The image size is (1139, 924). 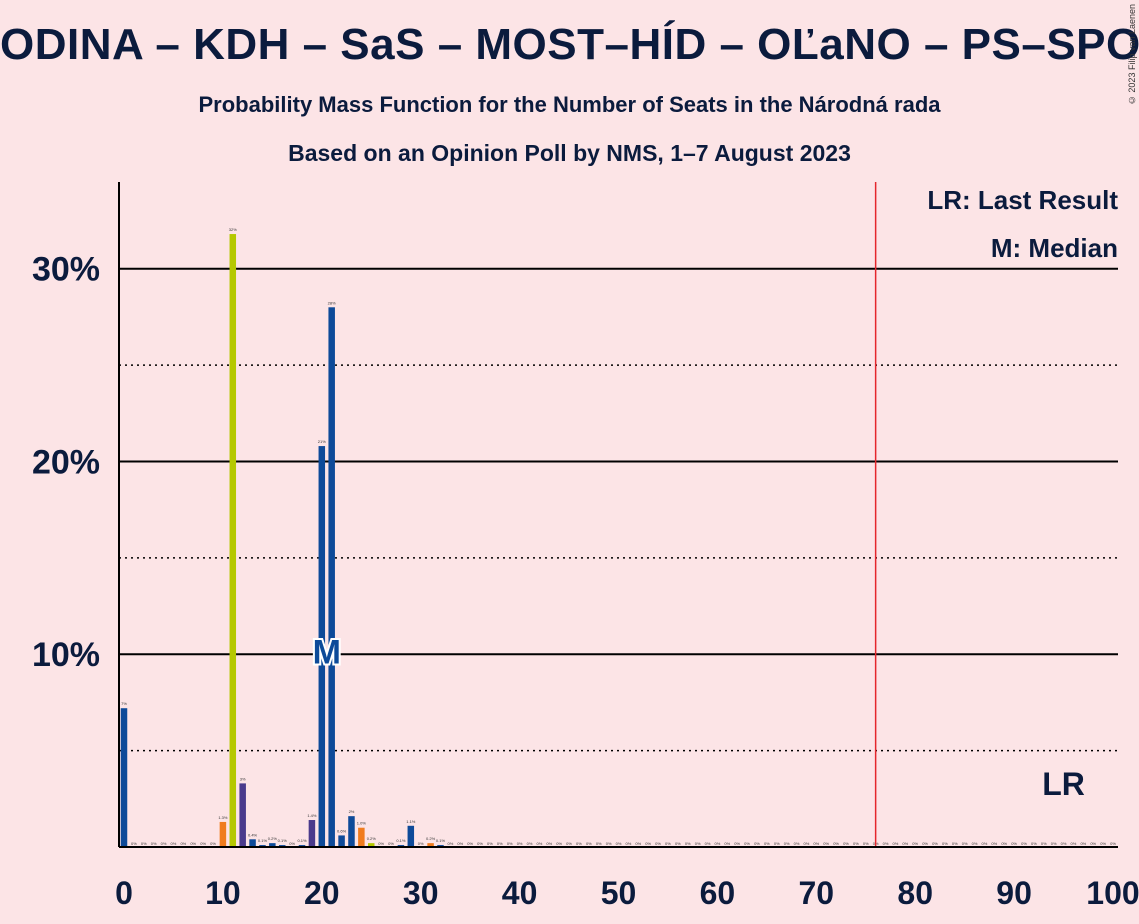 I want to click on x-tick-label: 70, so click(x=817, y=893).